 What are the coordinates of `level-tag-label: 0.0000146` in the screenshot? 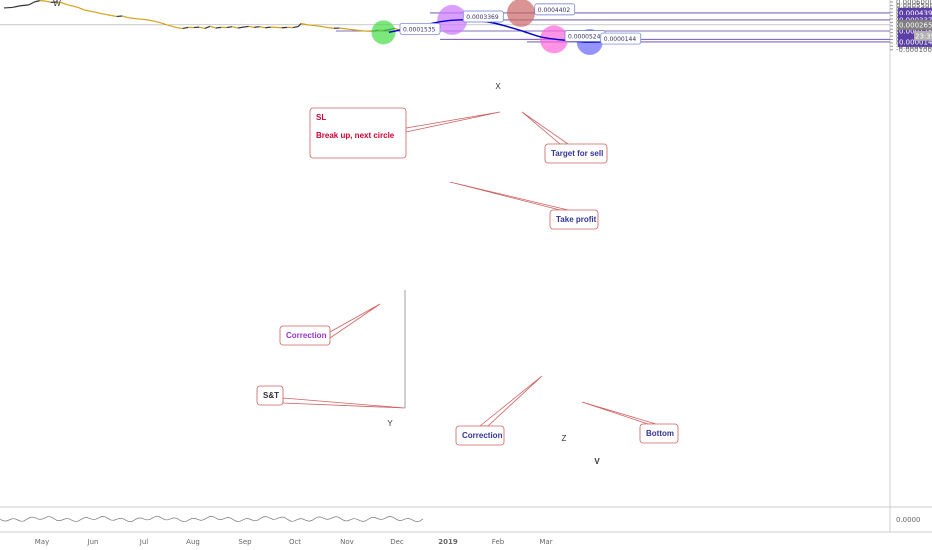 It's located at (915, 42).